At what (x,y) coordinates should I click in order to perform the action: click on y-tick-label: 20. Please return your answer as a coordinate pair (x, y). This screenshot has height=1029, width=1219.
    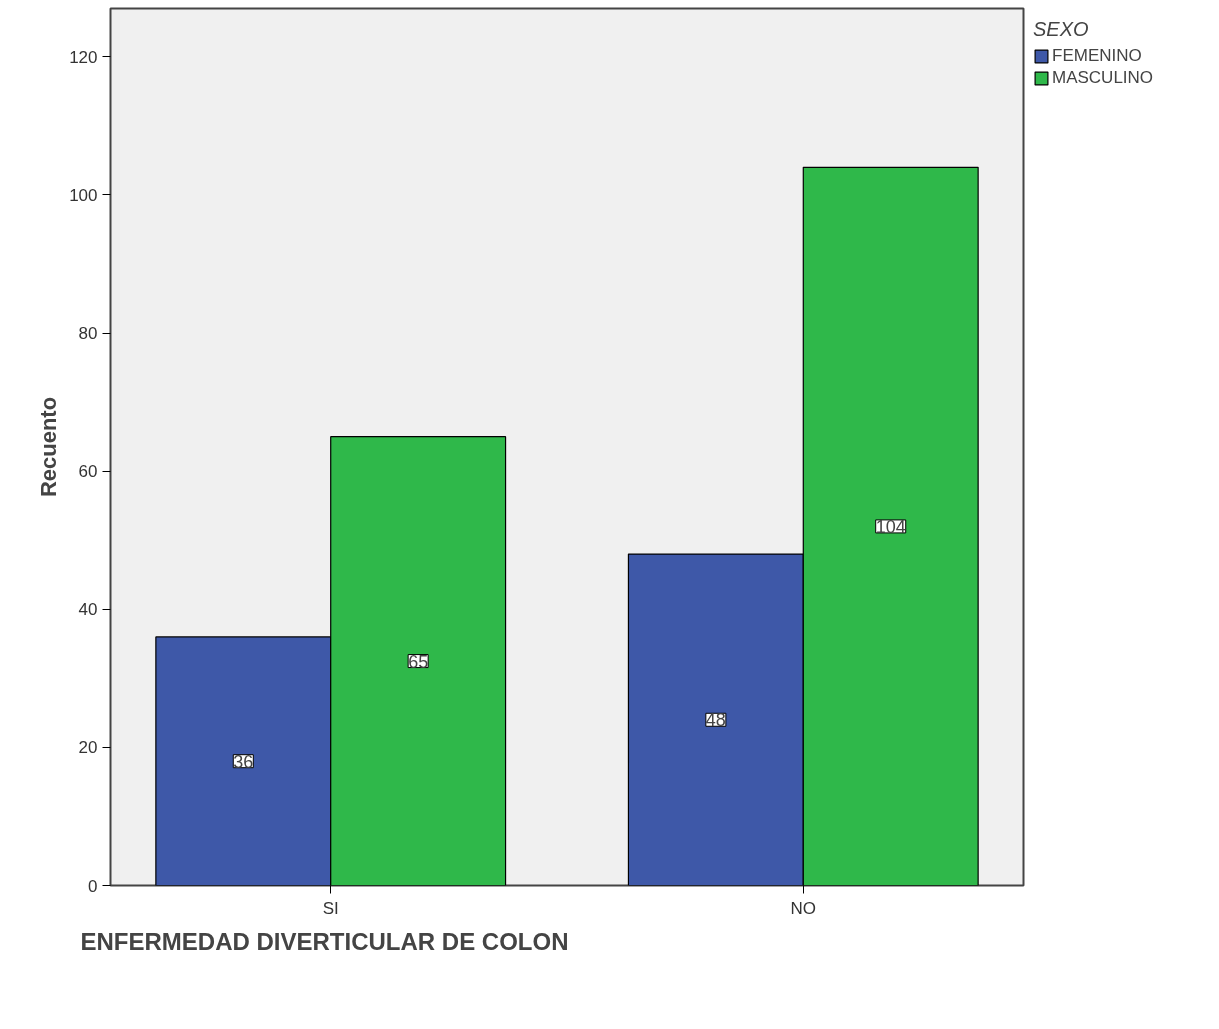
    Looking at the image, I should click on (88, 748).